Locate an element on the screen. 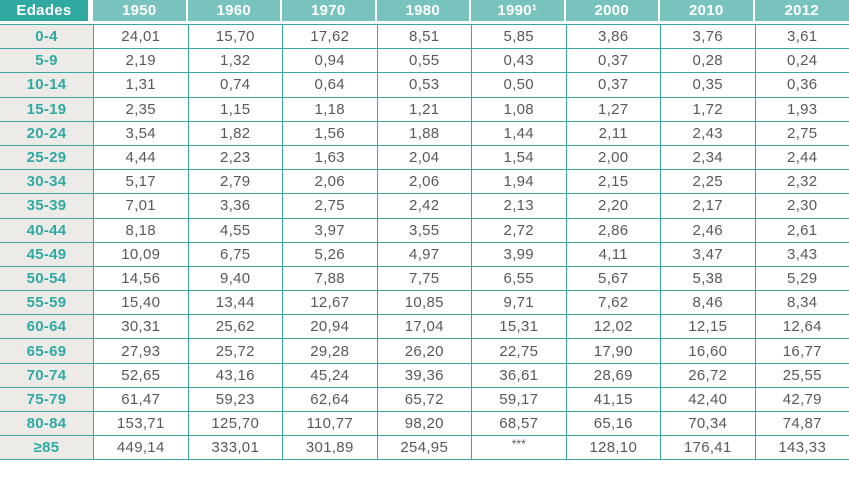 This screenshot has height=481, width=849. value-cell: 8,46 is located at coordinates (707, 302).